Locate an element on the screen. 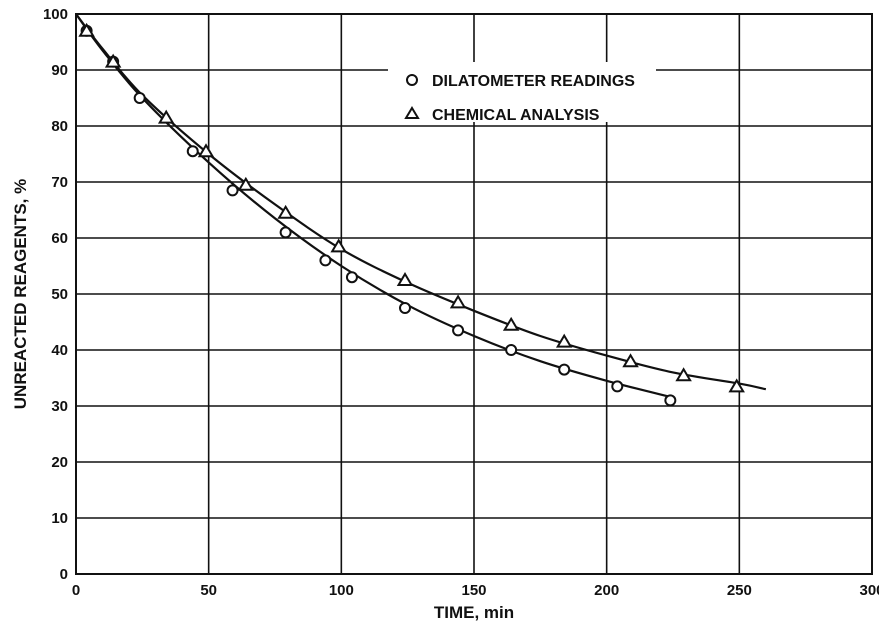 The image size is (879, 627). y-tick-label: 20 is located at coordinates (59, 462).